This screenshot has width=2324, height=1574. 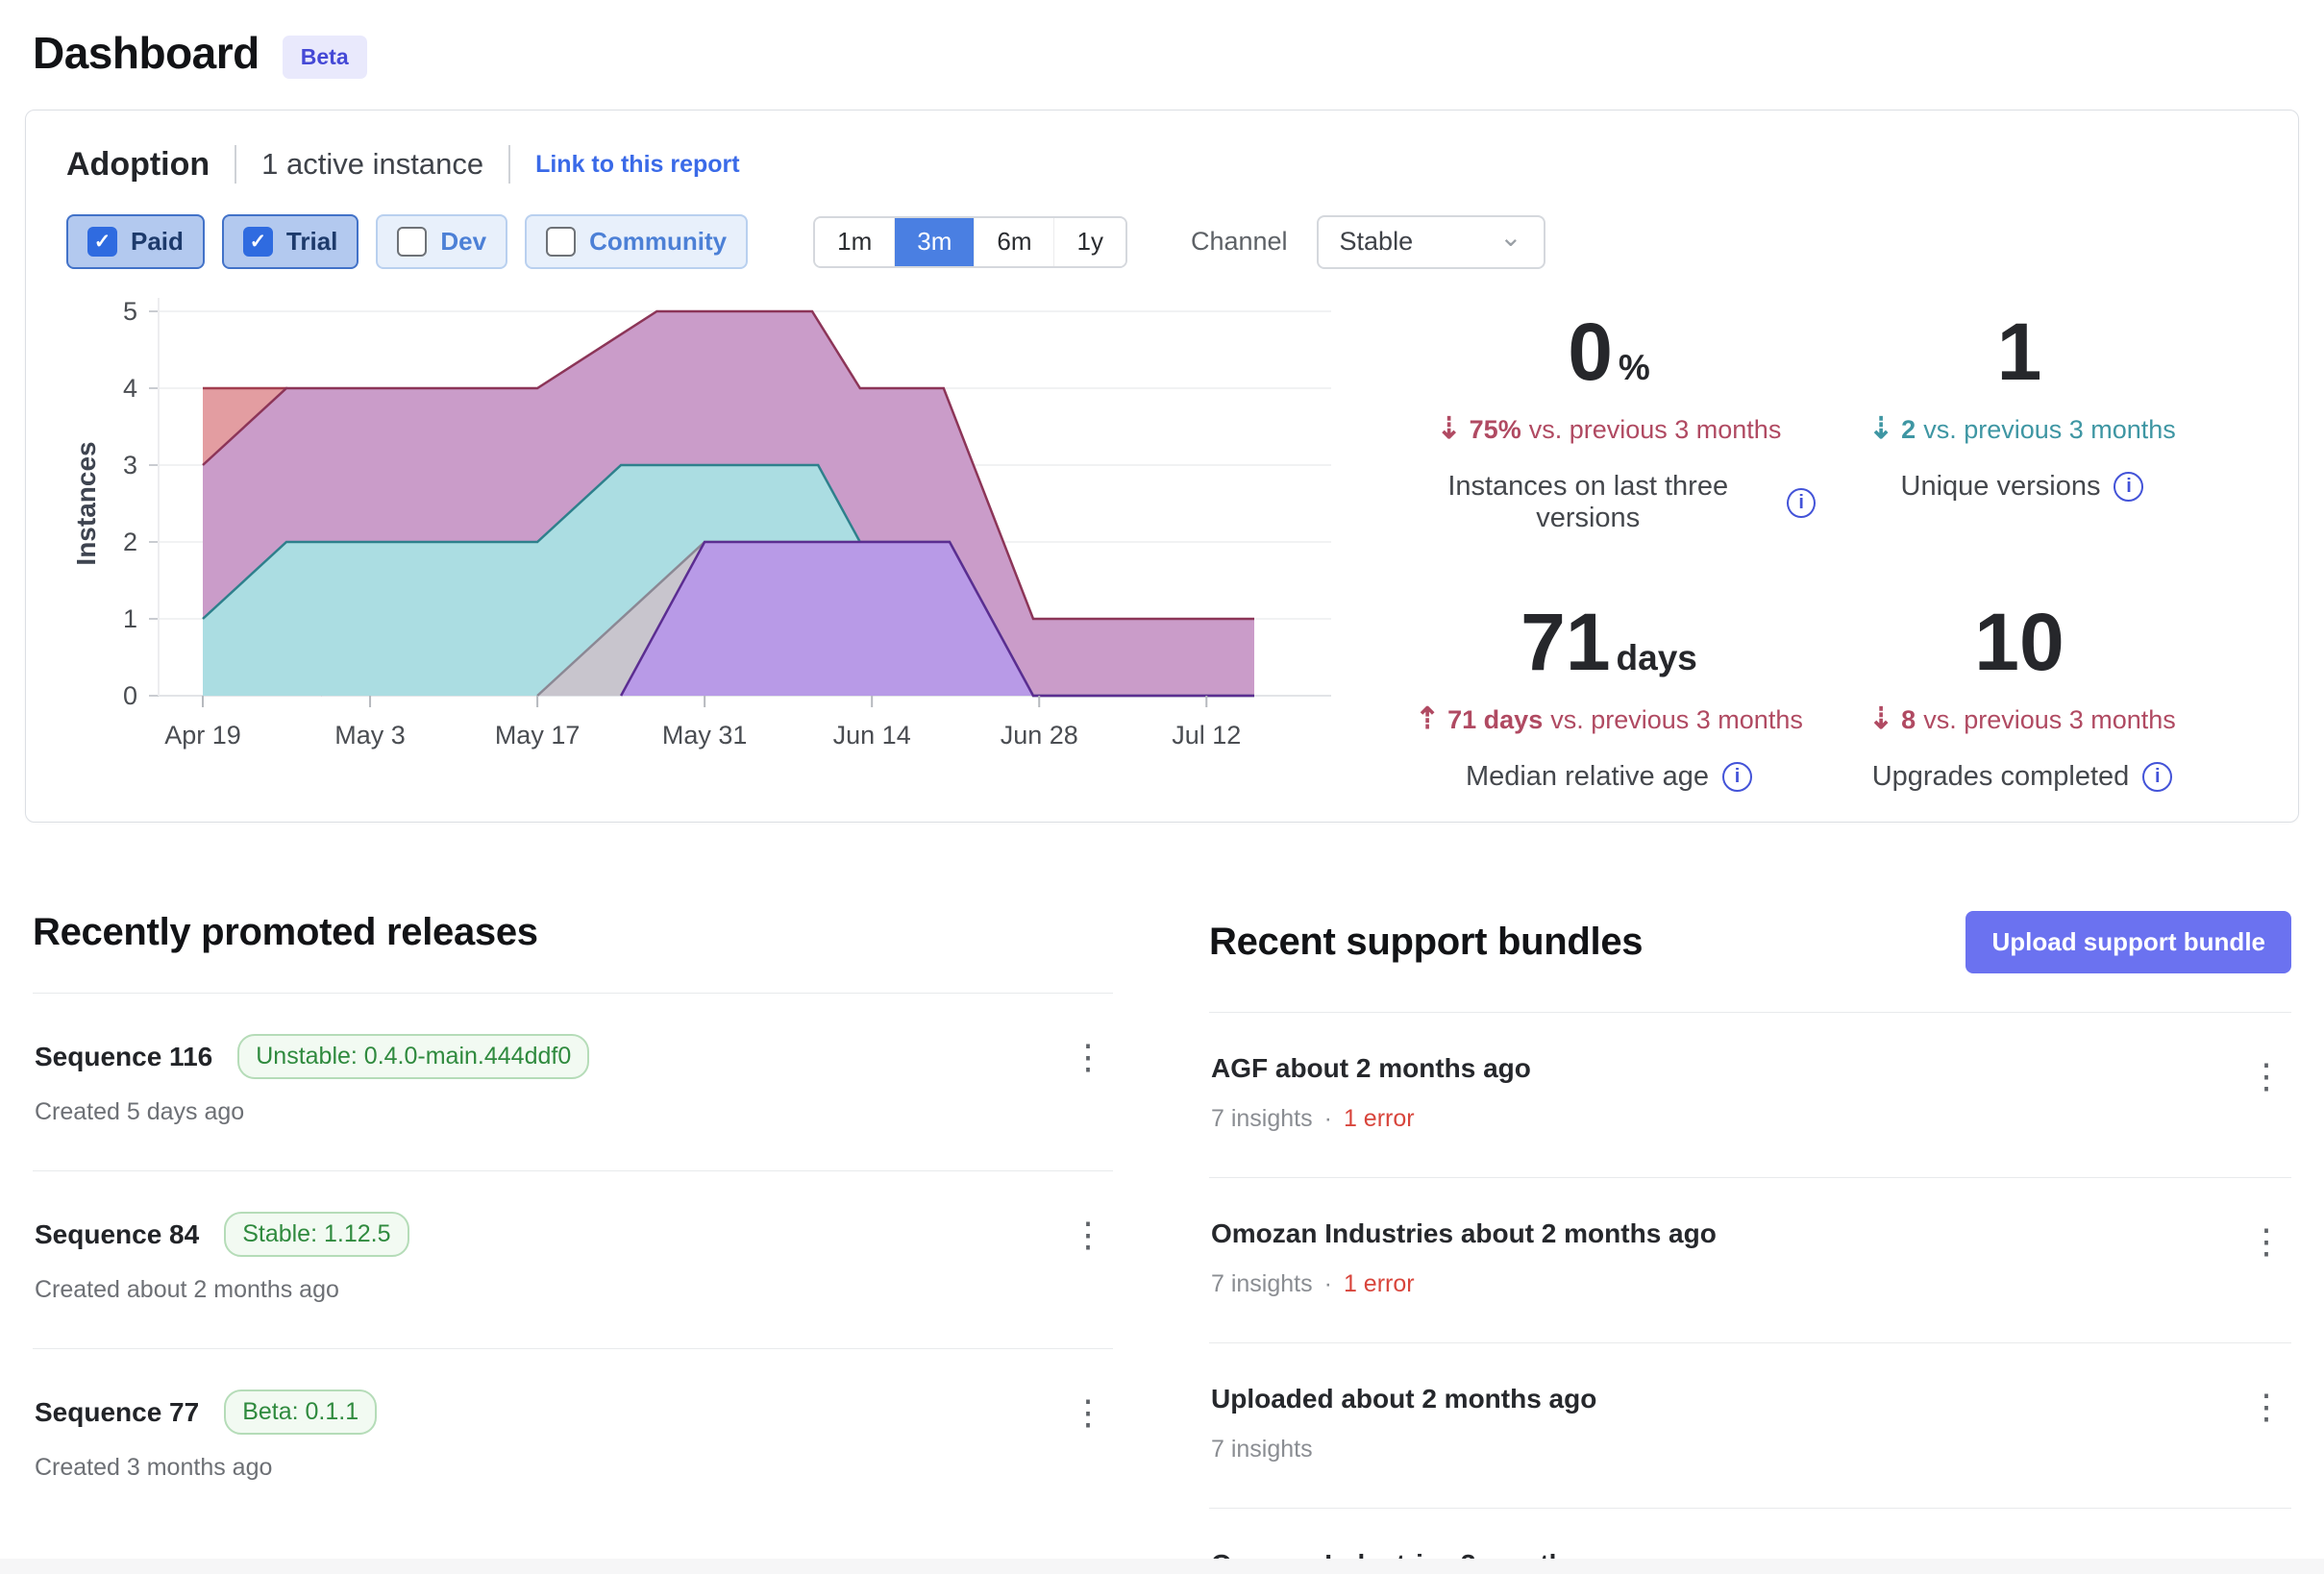 What do you see at coordinates (573, 932) in the screenshot?
I see `releases-header: Recently promoted releases` at bounding box center [573, 932].